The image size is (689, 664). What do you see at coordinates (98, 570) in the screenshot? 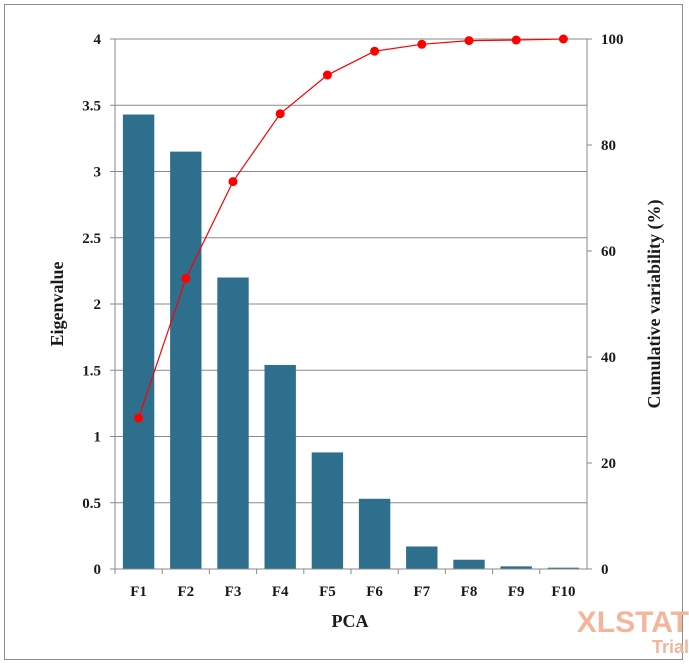
I see `y-tick-label: 0` at bounding box center [98, 570].